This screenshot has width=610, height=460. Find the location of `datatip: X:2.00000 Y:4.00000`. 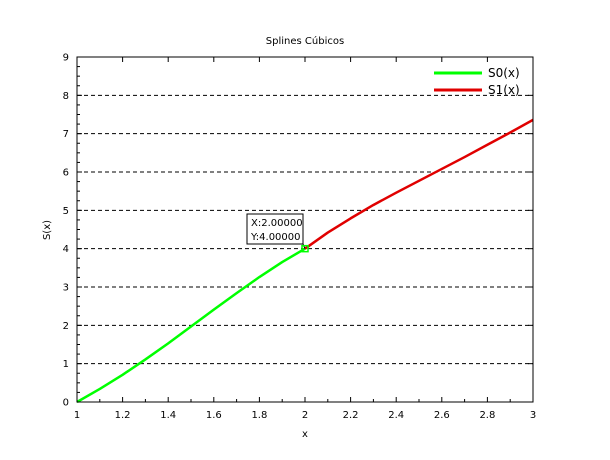

datatip: X:2.00000 Y:4.00000 is located at coordinates (277, 233).